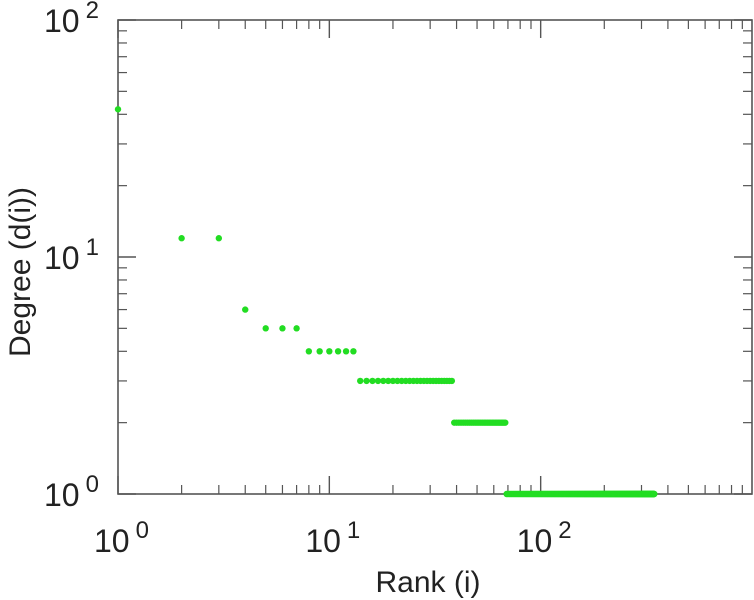  Describe the element at coordinates (71, 492) in the screenshot. I see `y-tick-label: 10 0` at that location.